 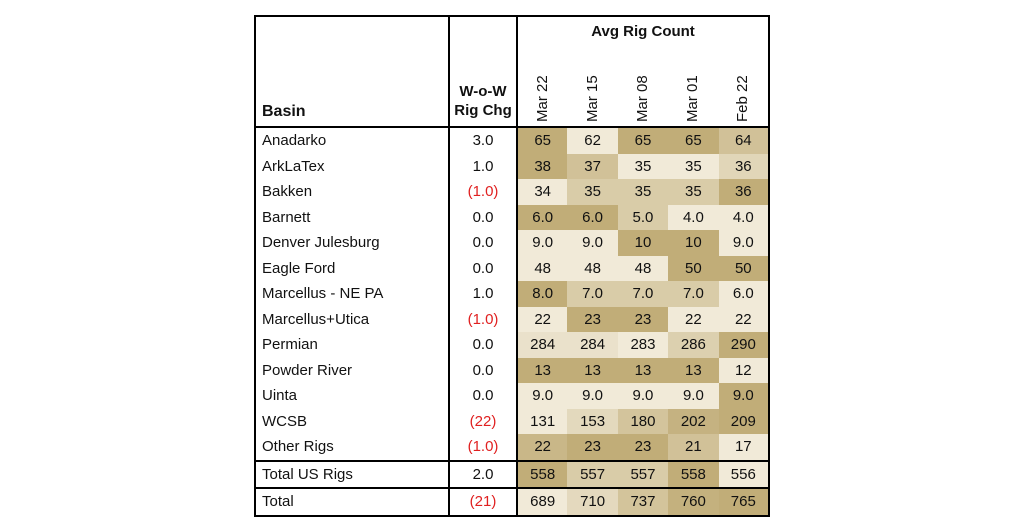 I want to click on table-row: Other Rigs (1.0) 22 23 23 21 17, so click(x=512, y=447).